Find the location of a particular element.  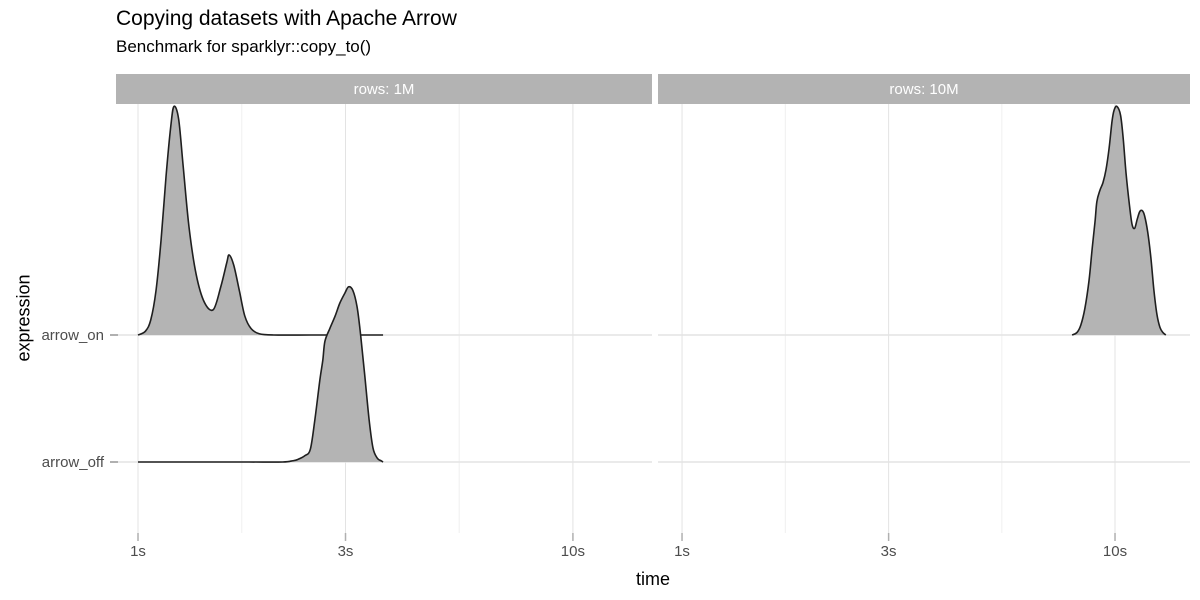

chart-subtitle: Benchmark for sparklyr::copy_to() is located at coordinates (244, 46).